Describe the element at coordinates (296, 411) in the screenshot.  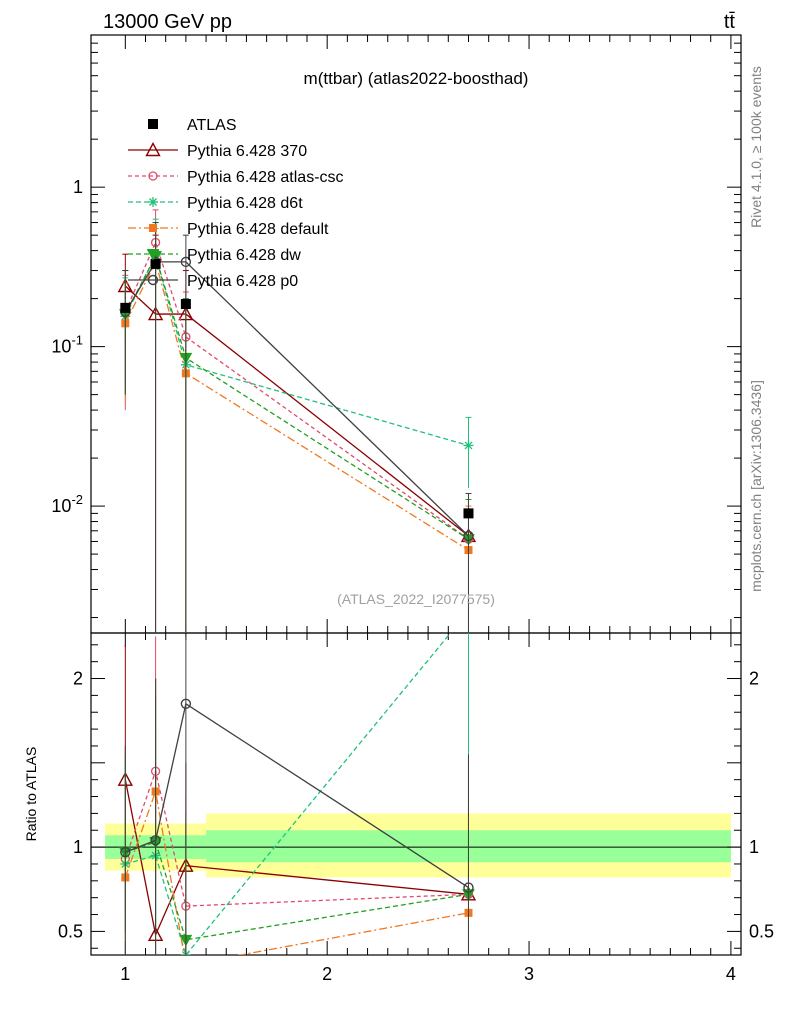
I see `series-0-line` at that location.